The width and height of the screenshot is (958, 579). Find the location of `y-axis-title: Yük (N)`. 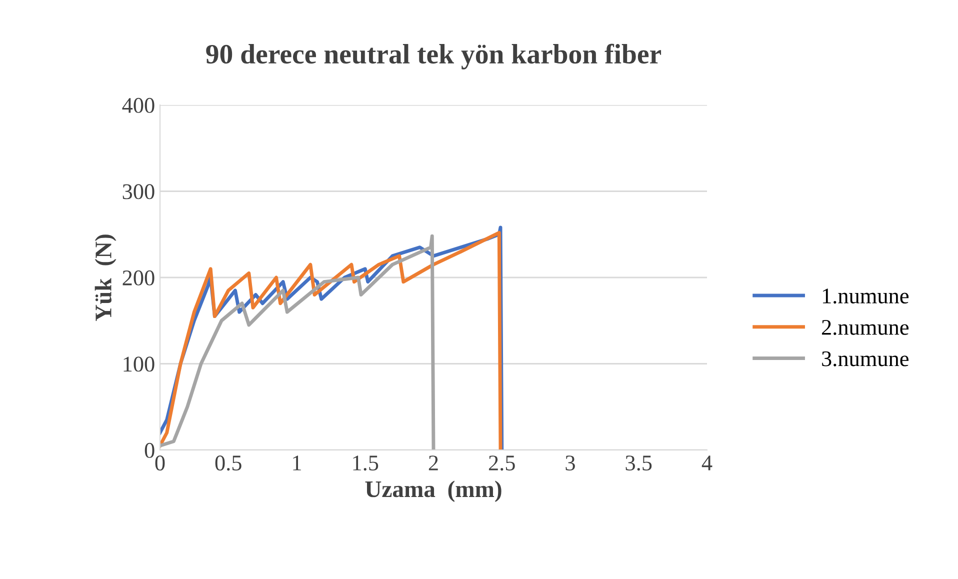

y-axis-title: Yük (N) is located at coordinates (105, 278).